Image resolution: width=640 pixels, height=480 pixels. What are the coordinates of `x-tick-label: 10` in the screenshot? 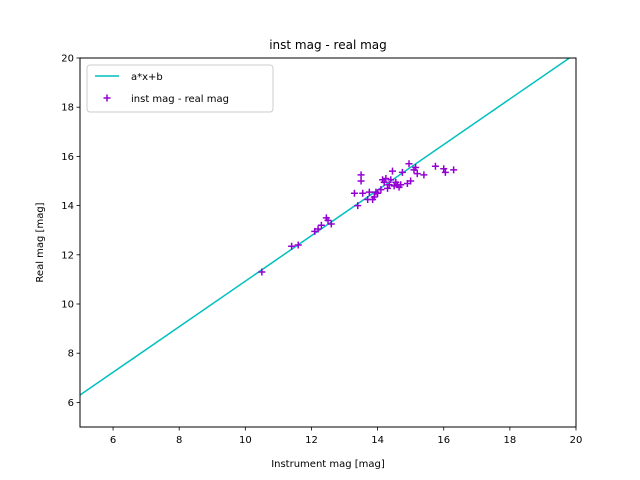 It's located at (245, 440).